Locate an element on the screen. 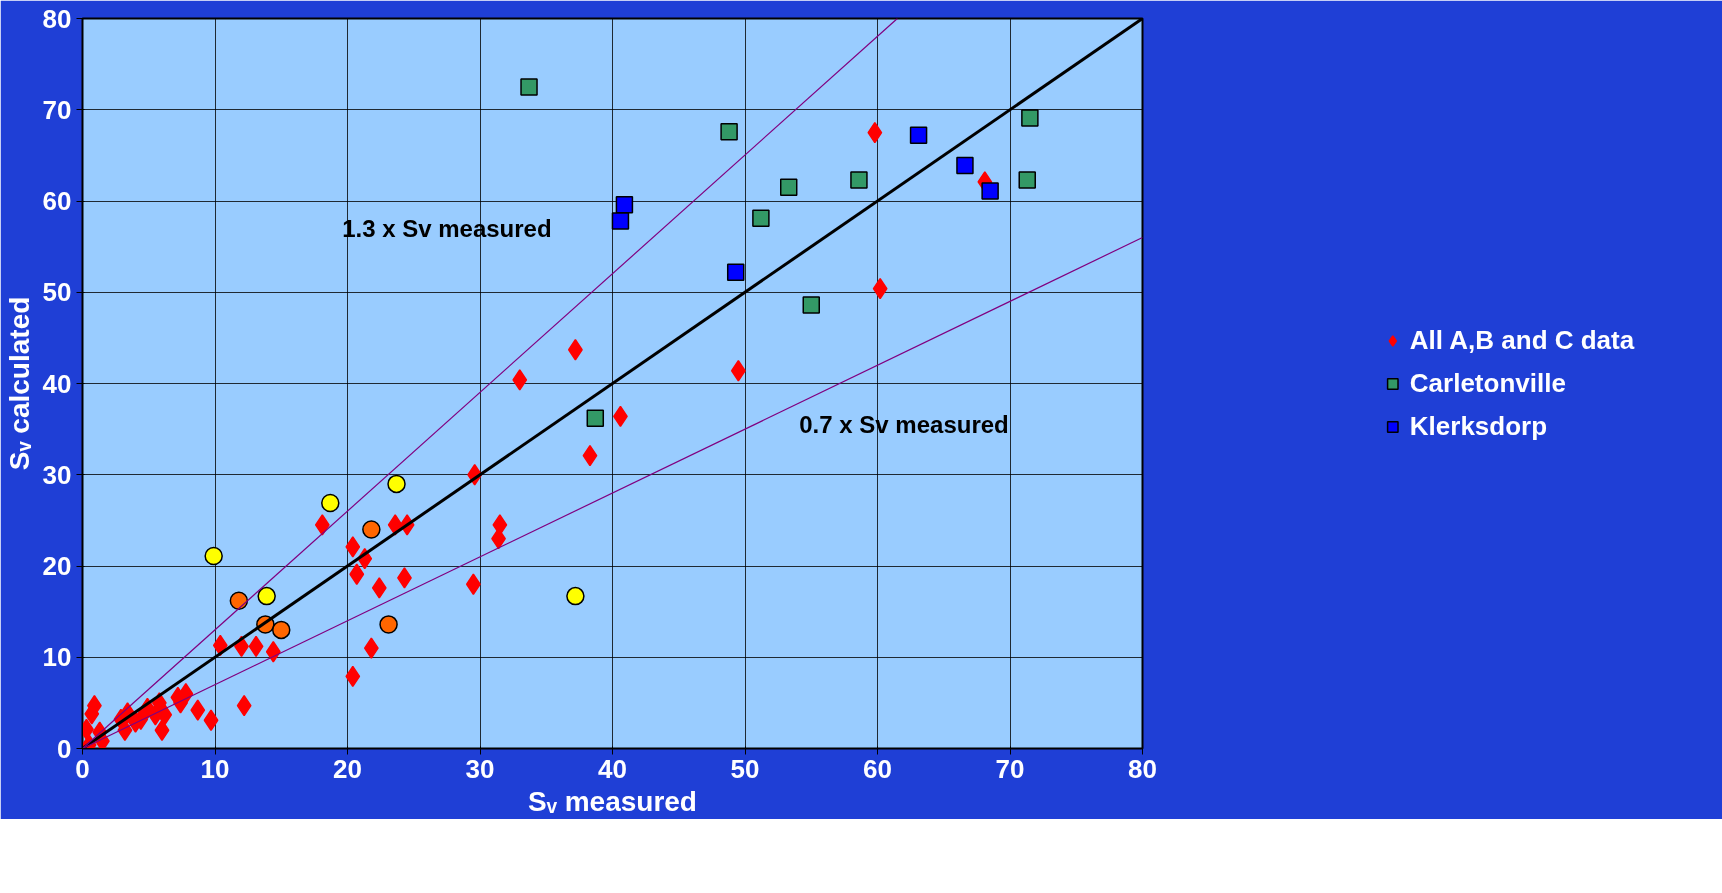 The width and height of the screenshot is (1722, 893). x-tick-label: 70 is located at coordinates (1010, 768).